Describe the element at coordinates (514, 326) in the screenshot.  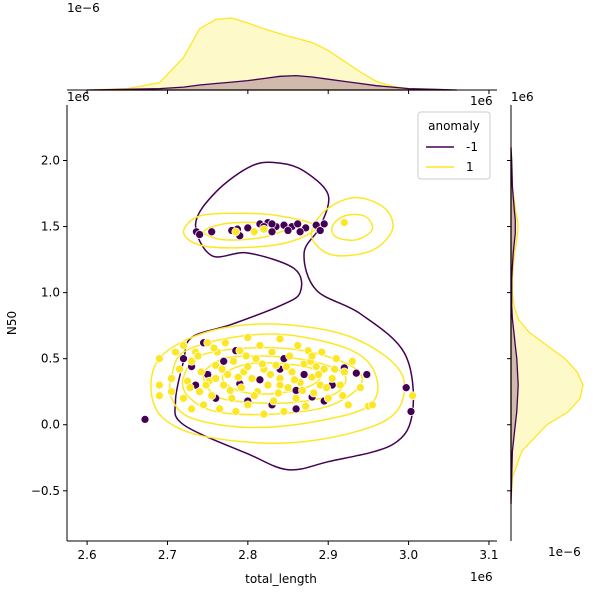
I see `right-kde-neg1` at that location.